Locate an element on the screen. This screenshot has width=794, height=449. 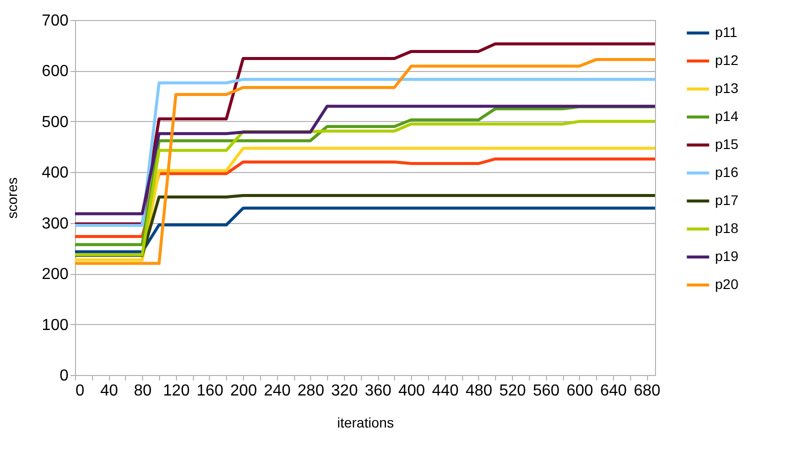
x-tick-label: 120 is located at coordinates (176, 391).